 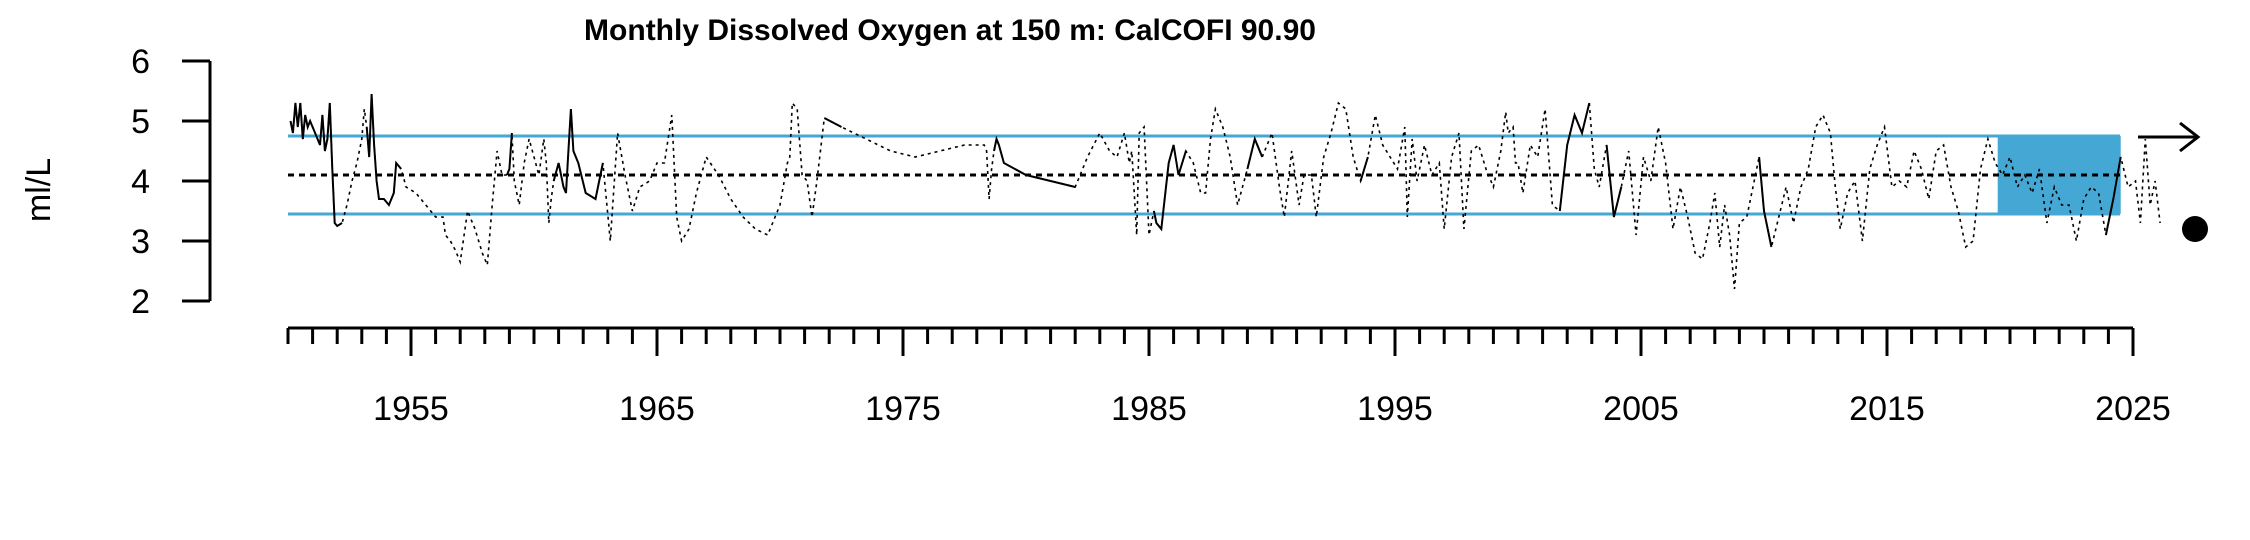 What do you see at coordinates (140, 302) in the screenshot?
I see `y-tick-label: 2` at bounding box center [140, 302].